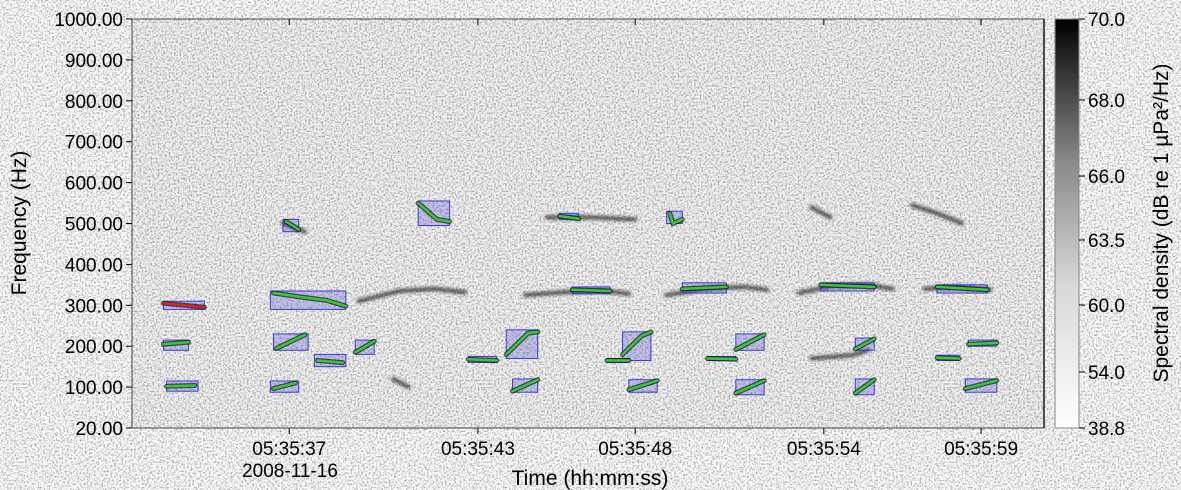 Image resolution: width=1181 pixels, height=490 pixels. Describe the element at coordinates (289, 449) in the screenshot. I see `x-tick-label: 05:35:37` at that location.